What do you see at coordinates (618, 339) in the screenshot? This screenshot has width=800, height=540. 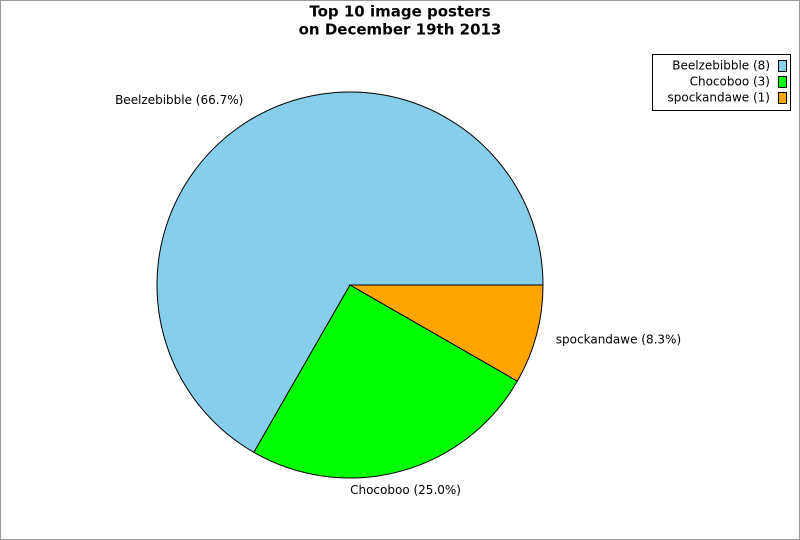 I see `slice-label: spockandawe (8.3%)` at bounding box center [618, 339].